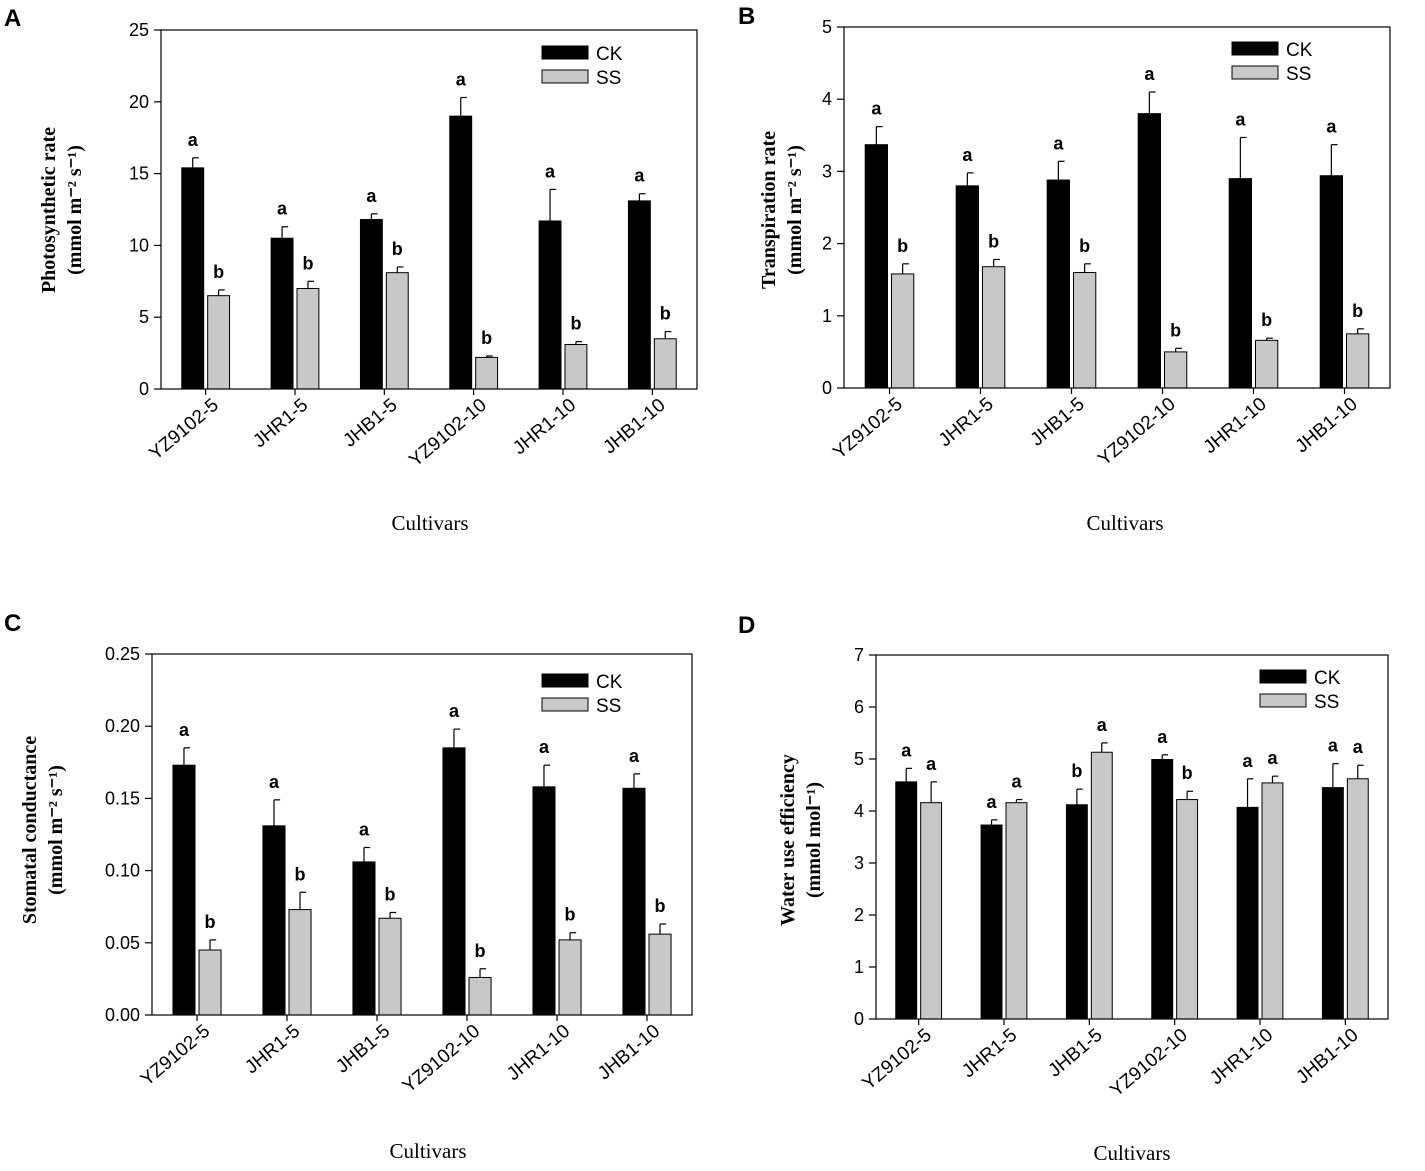 This screenshot has width=1425, height=1171. What do you see at coordinates (859, 1019) in the screenshot?
I see `y-tick-label: 0` at bounding box center [859, 1019].